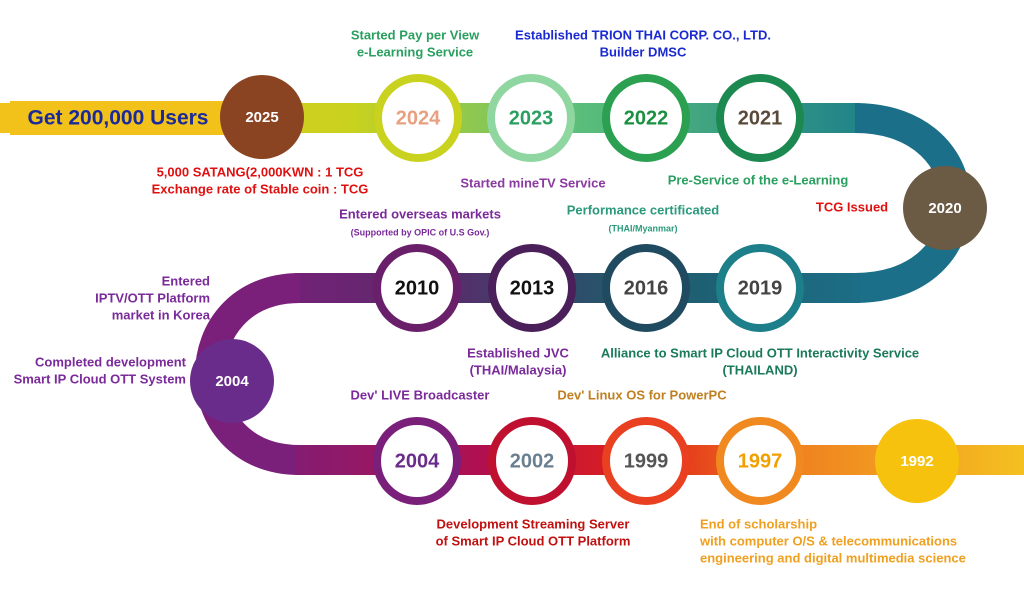  What do you see at coordinates (260, 188) in the screenshot?
I see `note-text: Exchange rate of Stable coin : TCG` at bounding box center [260, 188].